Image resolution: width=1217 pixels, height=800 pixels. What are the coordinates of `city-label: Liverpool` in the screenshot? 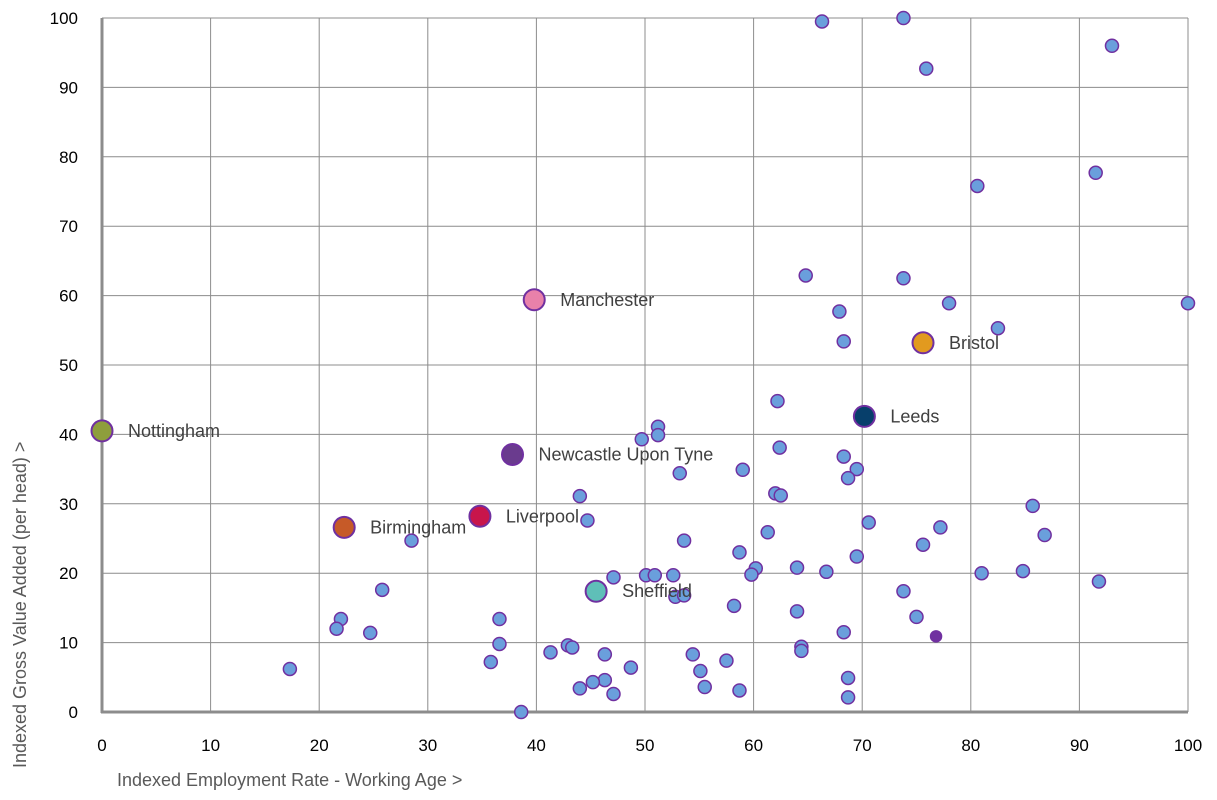 It's located at (542, 516).